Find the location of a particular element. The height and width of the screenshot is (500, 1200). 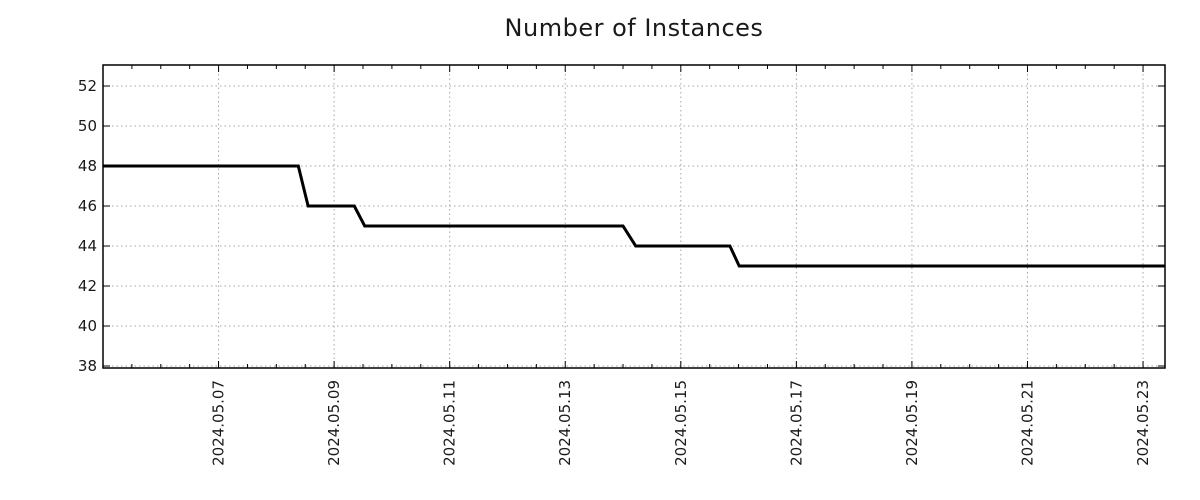

x-tick-label: 2024.05.07 is located at coordinates (219, 423).